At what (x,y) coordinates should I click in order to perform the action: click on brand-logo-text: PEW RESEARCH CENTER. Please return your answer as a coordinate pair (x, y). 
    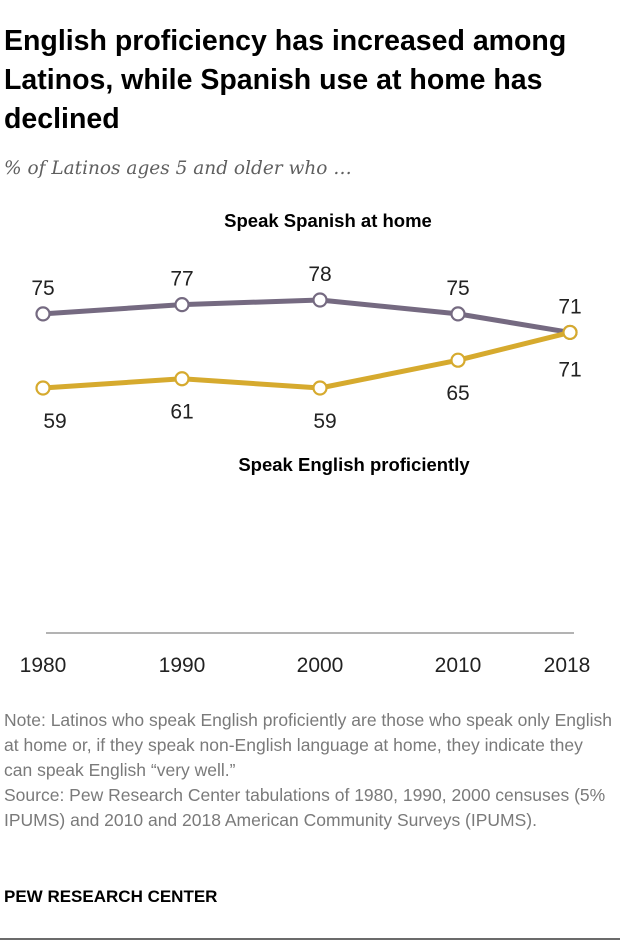
    Looking at the image, I should click on (111, 896).